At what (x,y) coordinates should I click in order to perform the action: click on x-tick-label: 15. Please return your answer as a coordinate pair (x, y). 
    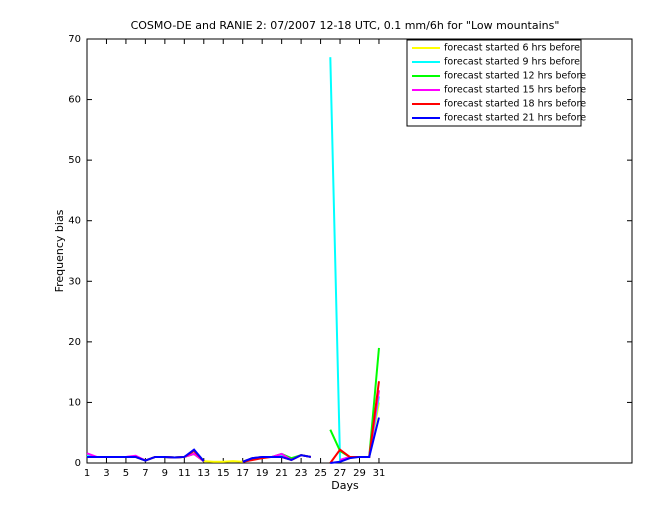
    Looking at the image, I should click on (223, 473).